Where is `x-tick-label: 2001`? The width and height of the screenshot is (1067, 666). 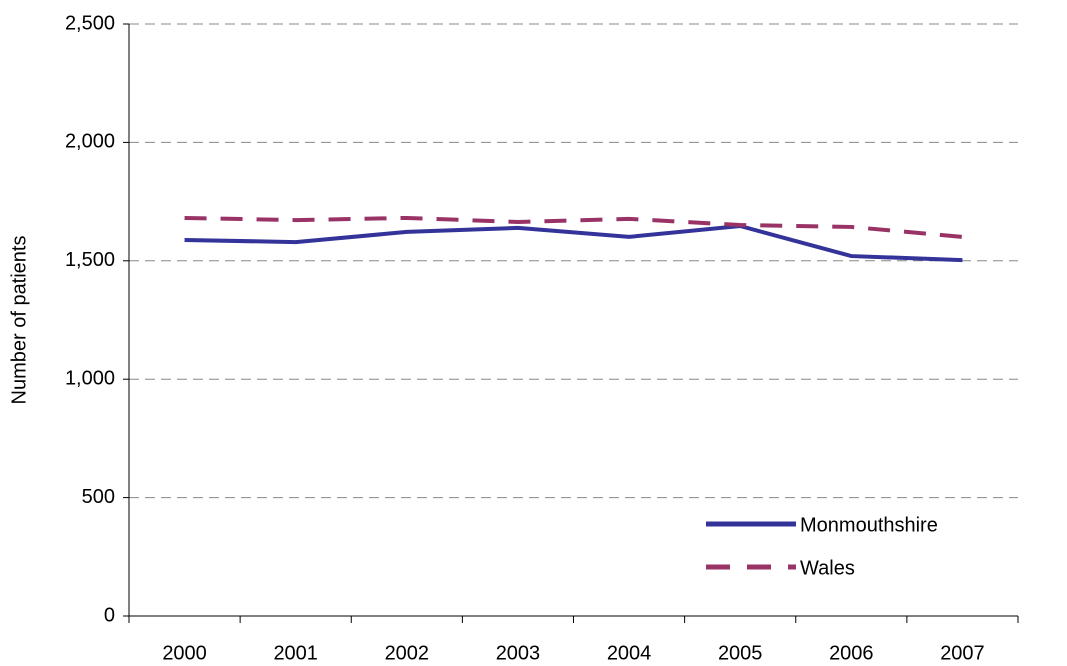 x-tick-label: 2001 is located at coordinates (295, 653).